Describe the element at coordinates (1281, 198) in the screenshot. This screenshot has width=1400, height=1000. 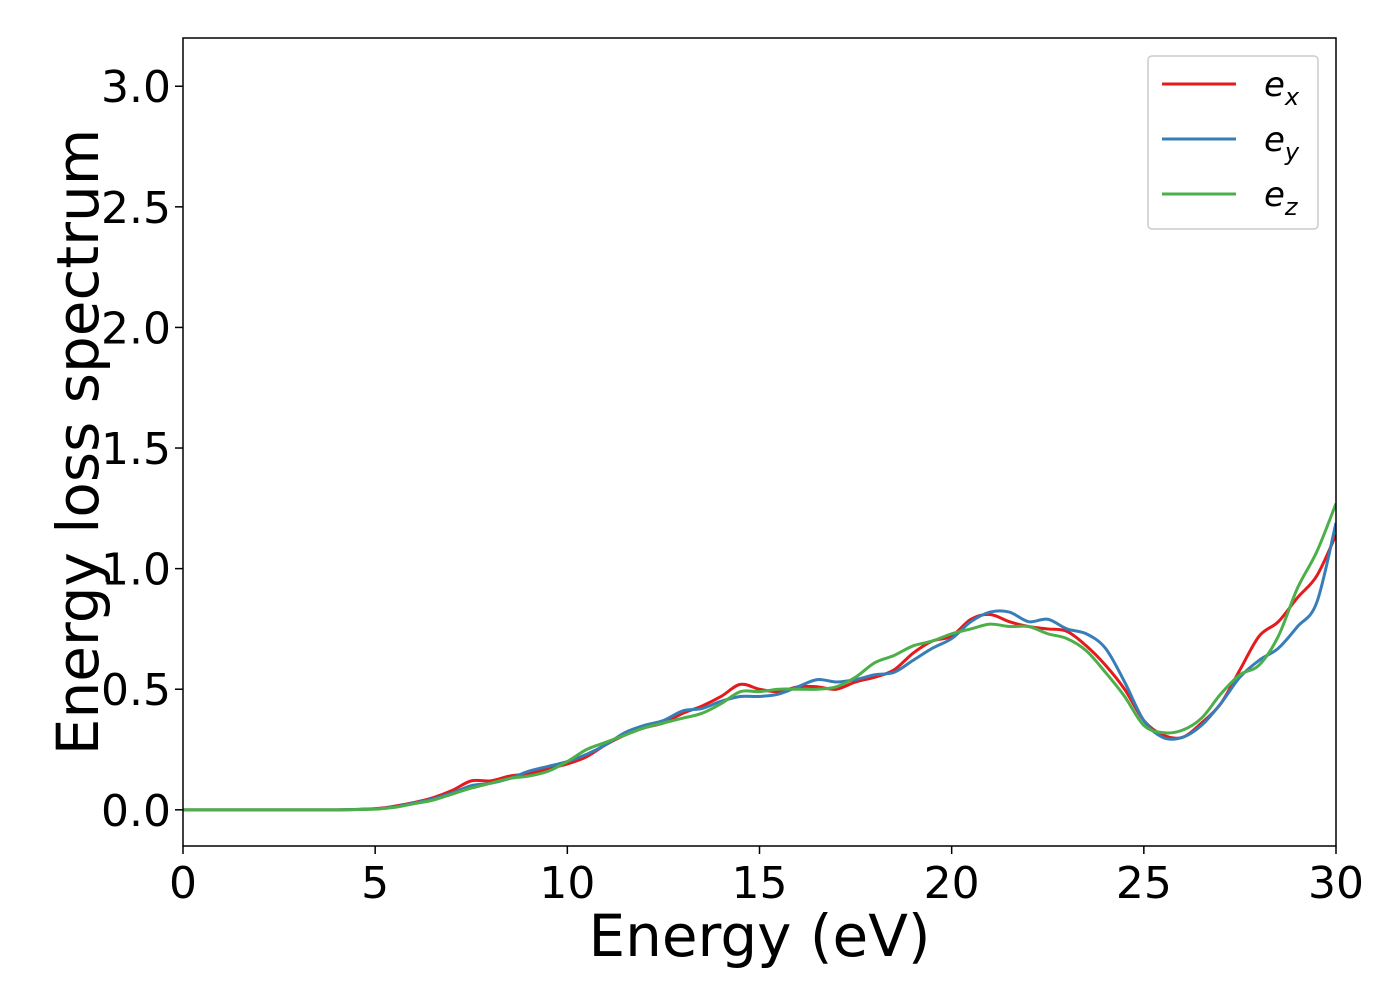
I see `legend-label-ez: ez` at that location.